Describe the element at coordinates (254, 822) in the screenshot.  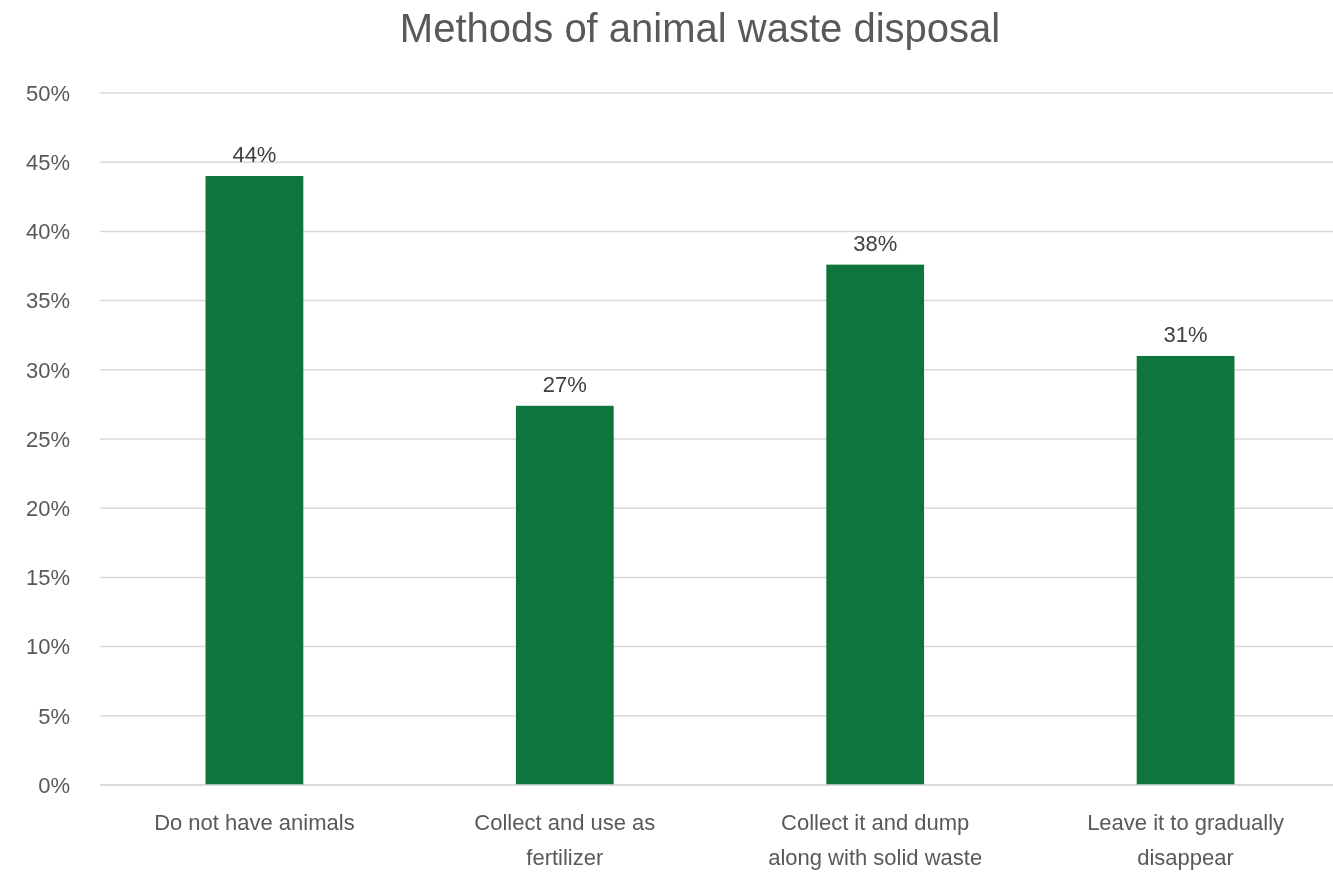
I see `x-tick-label: Do not have animals` at that location.